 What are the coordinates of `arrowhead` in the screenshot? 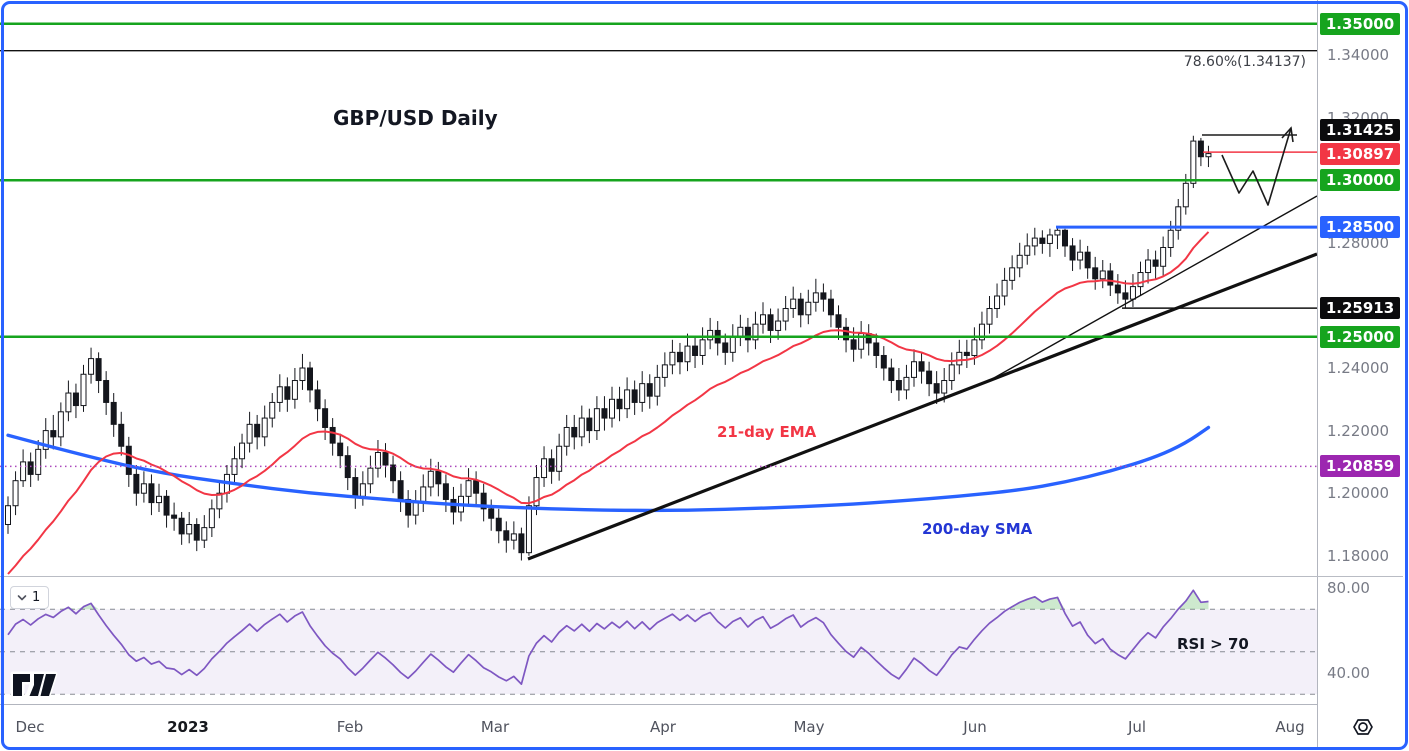 It's located at (1287, 134).